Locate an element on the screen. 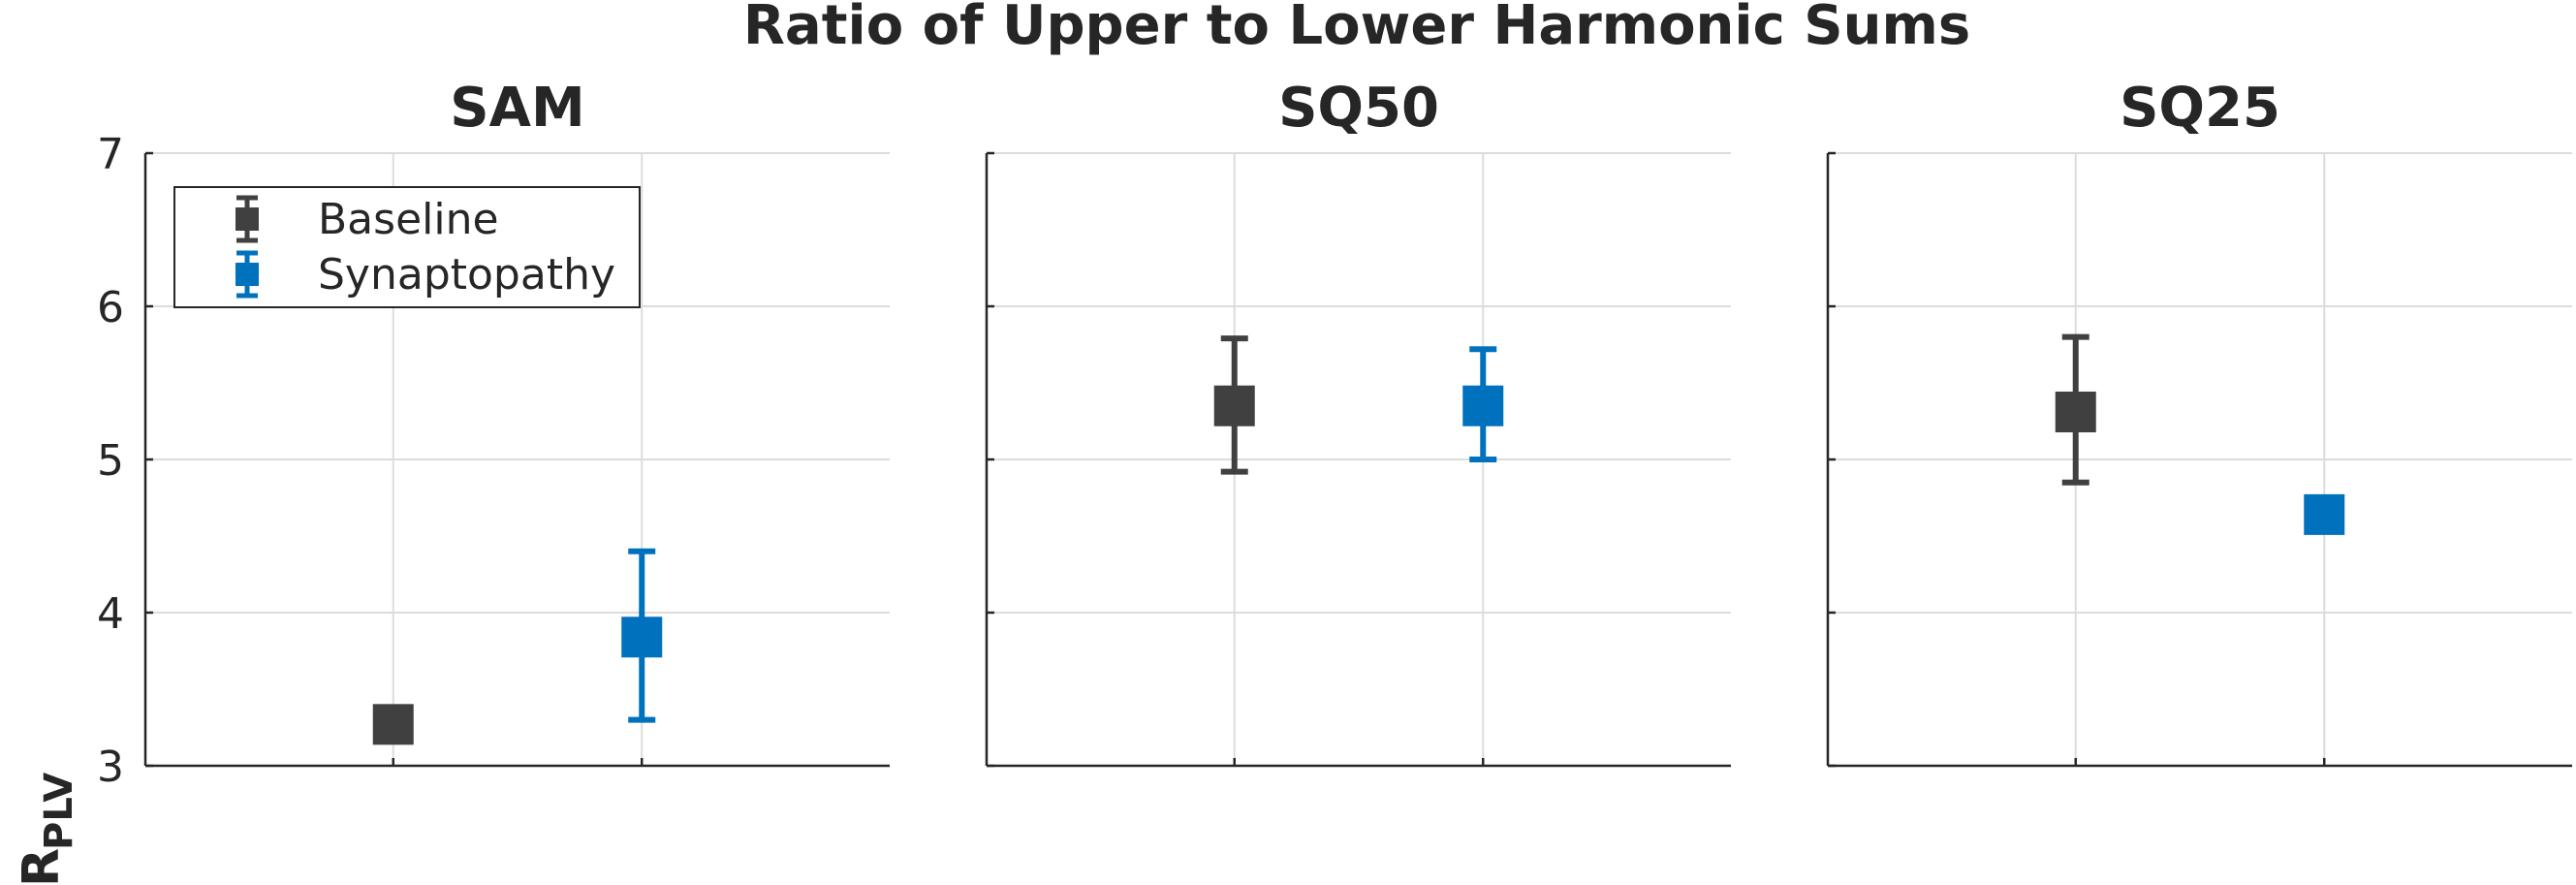 Image resolution: width=2576 pixels, height=885 pixels. legend-box is located at coordinates (407, 247).